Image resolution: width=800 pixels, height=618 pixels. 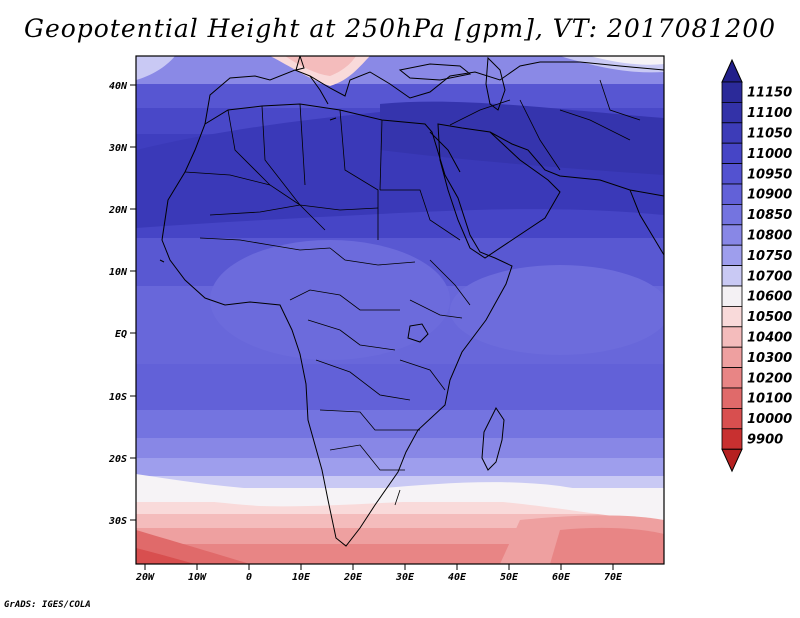 I want to click on lon-label: 20E, so click(x=353, y=577).